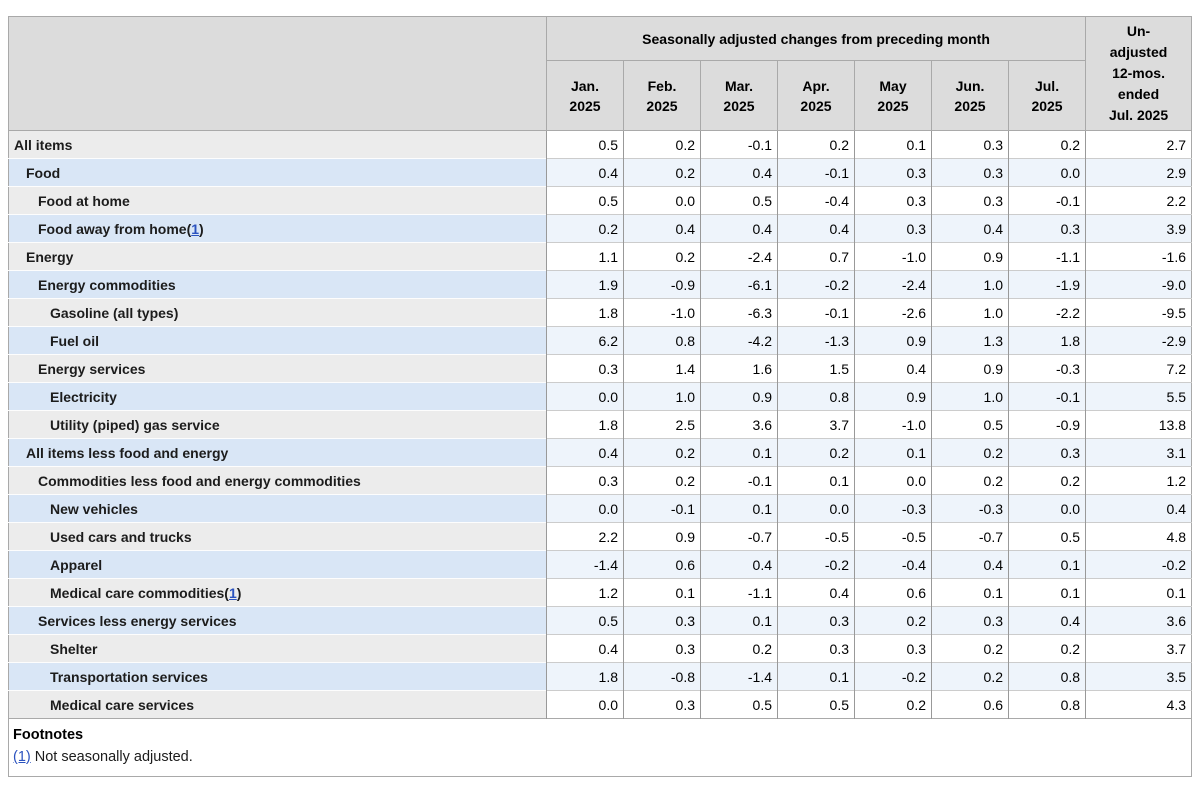 The image size is (1200, 785). What do you see at coordinates (1138, 536) in the screenshot?
I see `unadjusted-cell: 4.8` at bounding box center [1138, 536].